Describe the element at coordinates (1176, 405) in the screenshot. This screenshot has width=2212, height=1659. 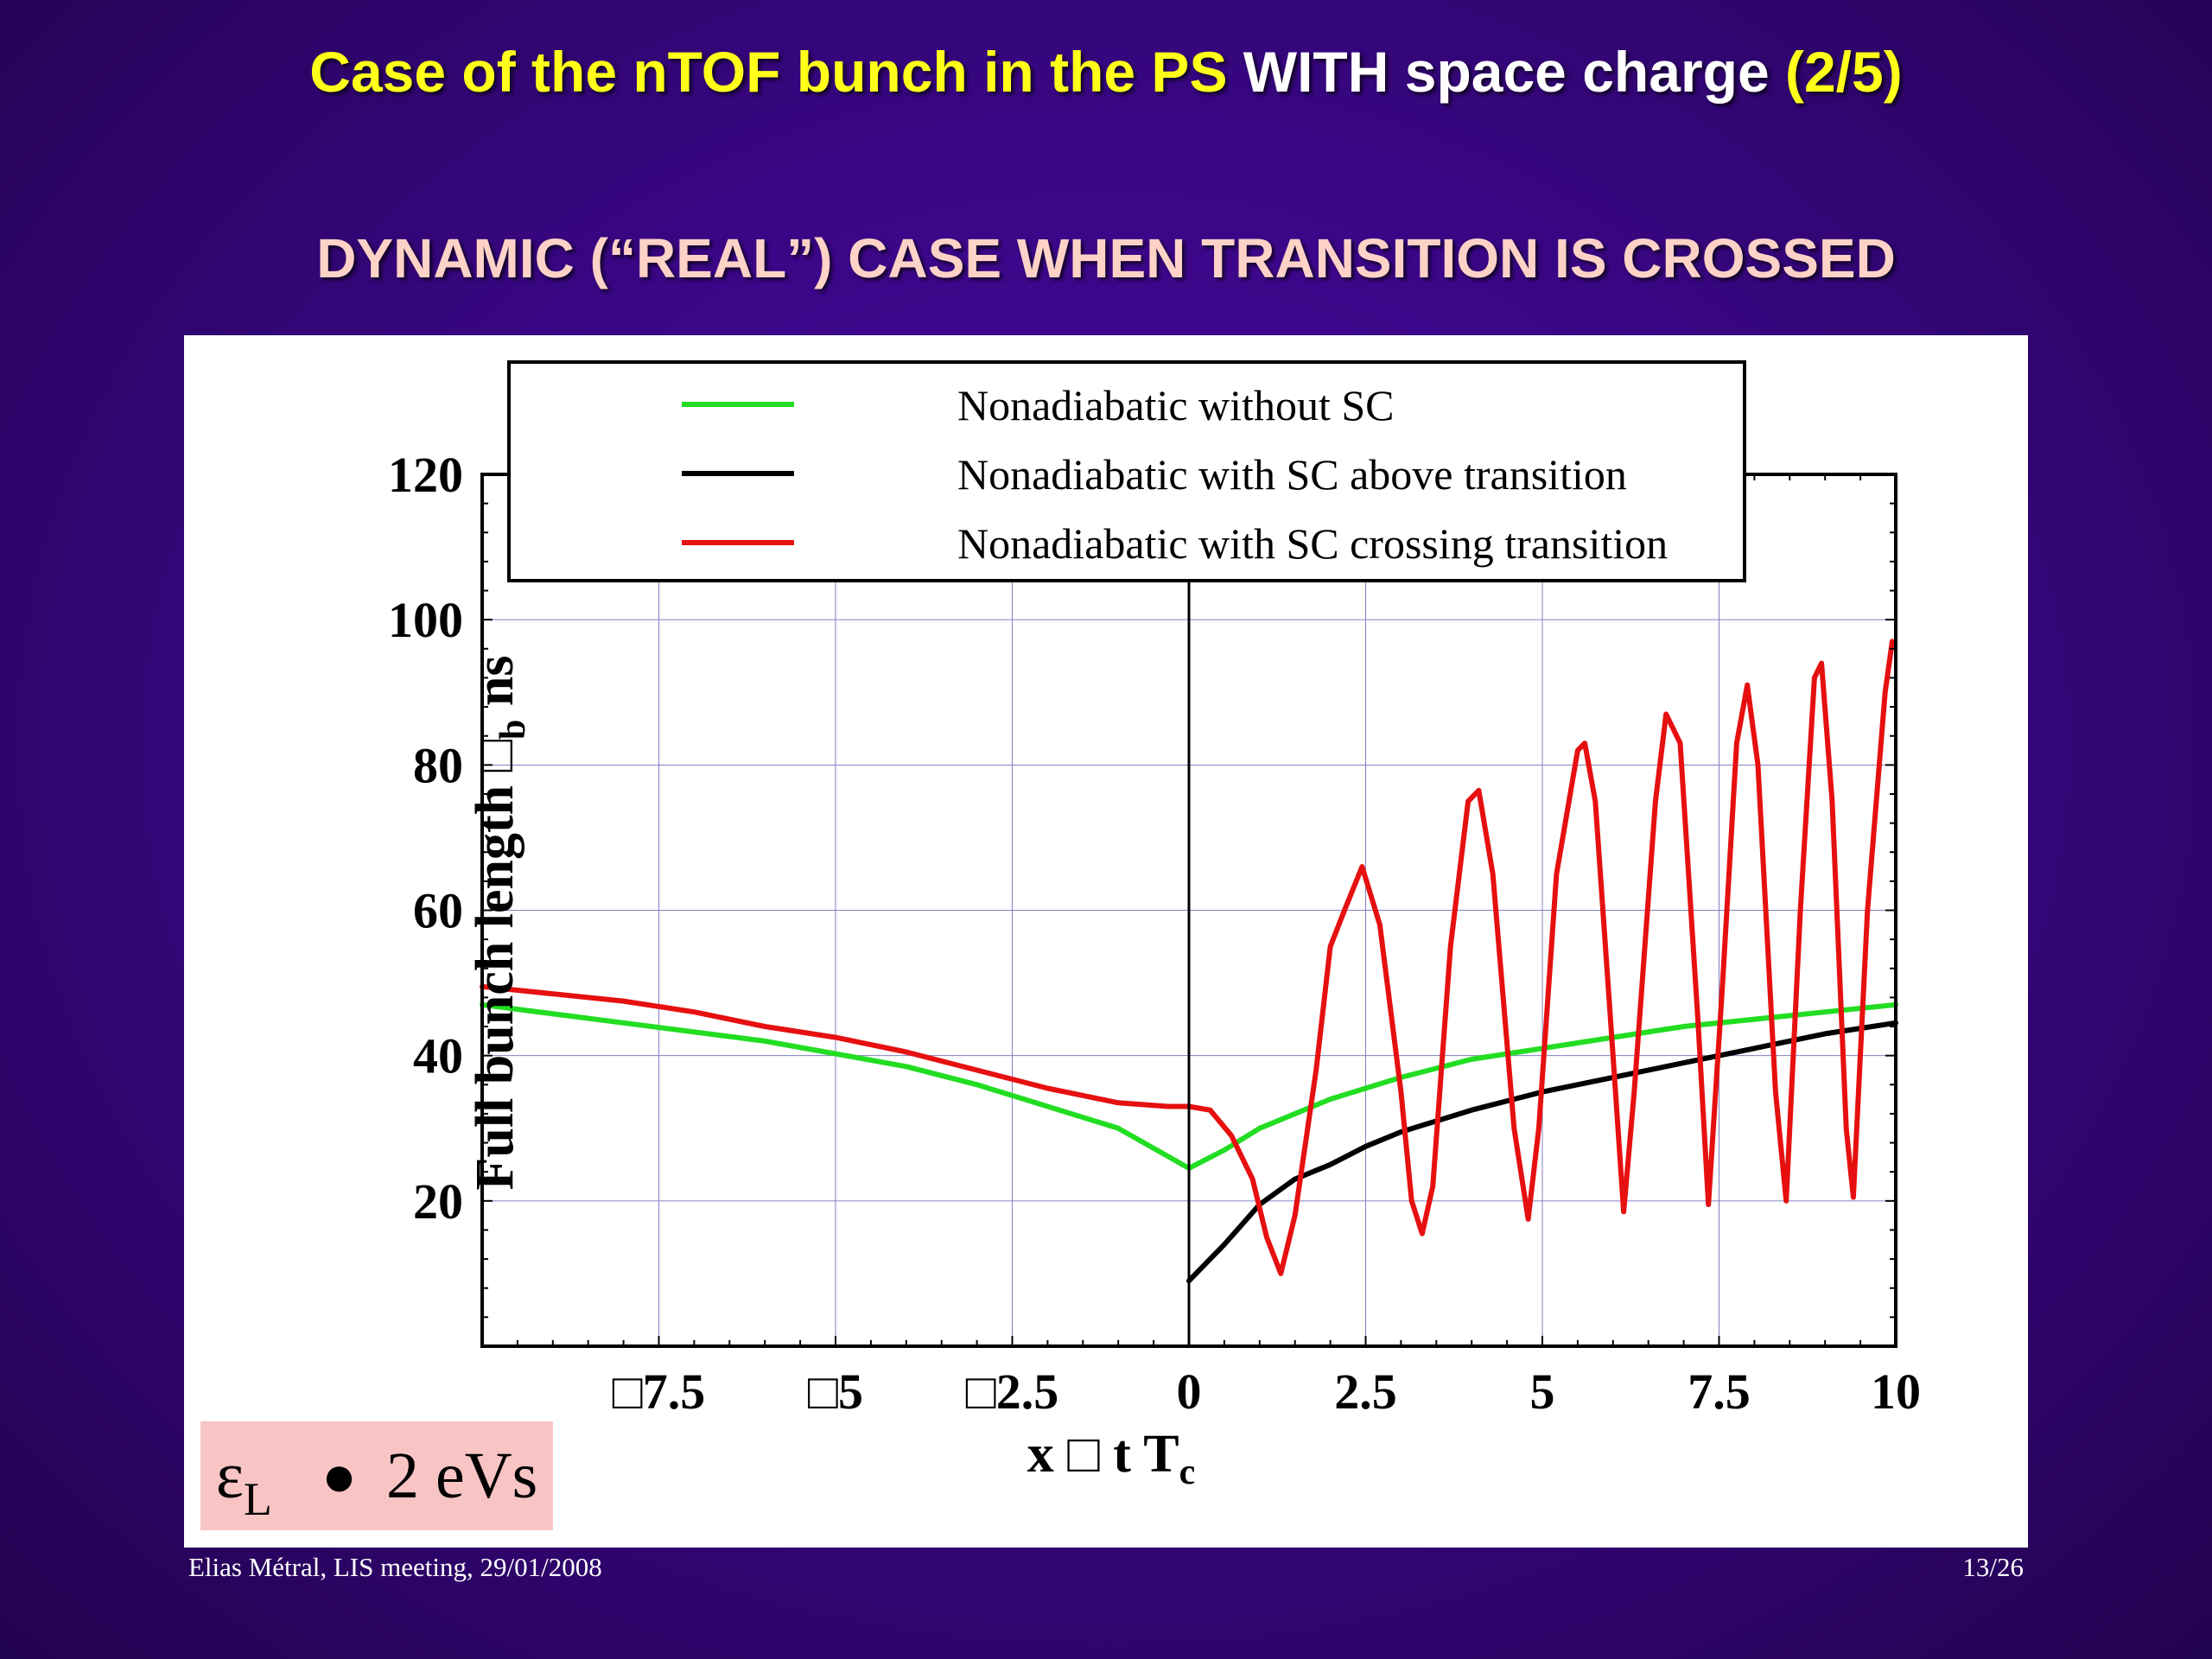
I see `legend-label-0: Nonadiabatic without SC` at that location.